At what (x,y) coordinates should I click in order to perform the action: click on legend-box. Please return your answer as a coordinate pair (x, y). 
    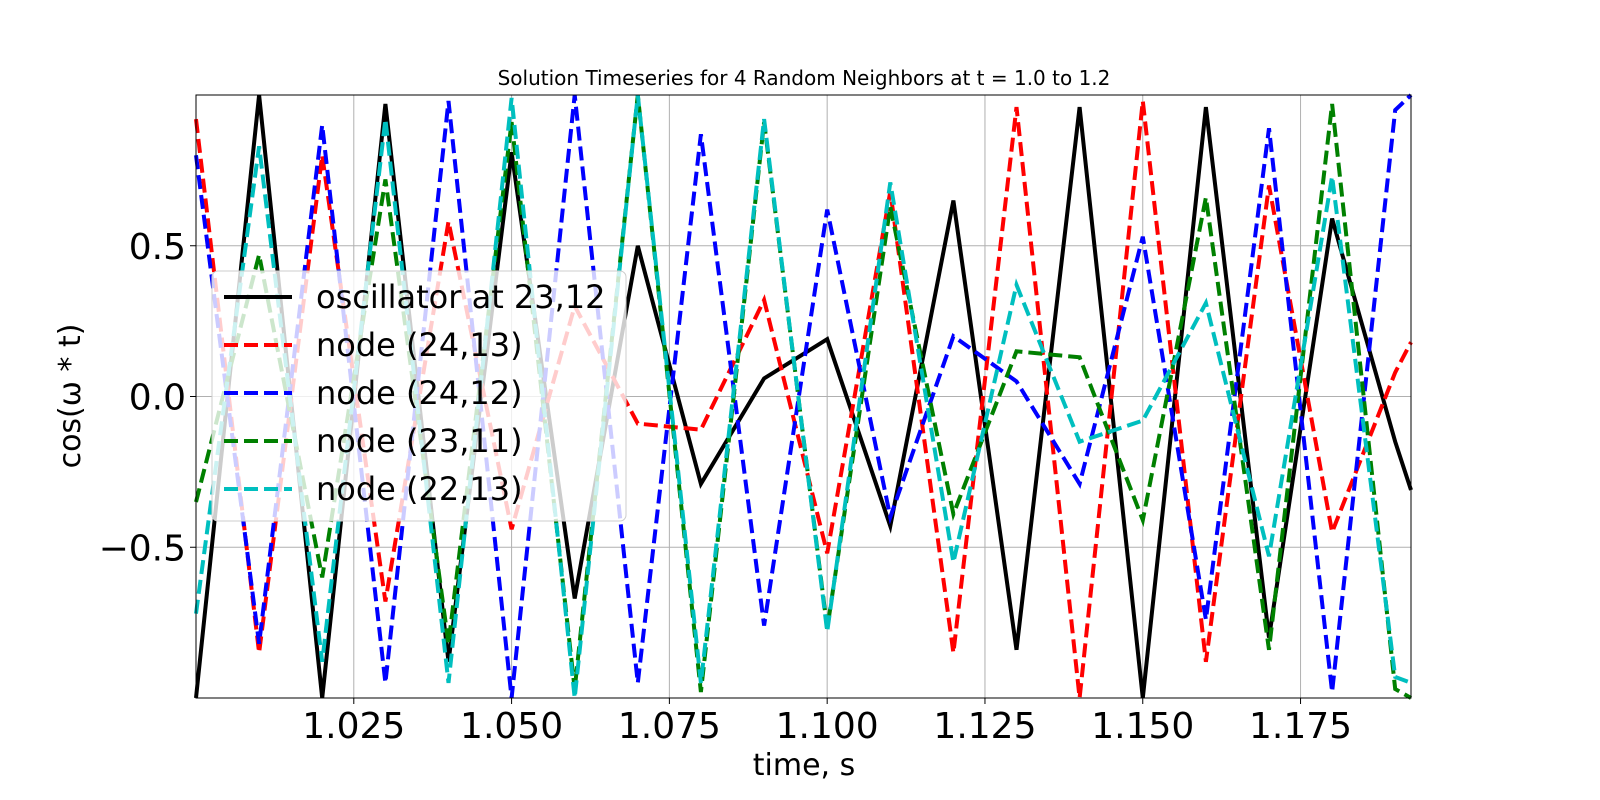
    Looking at the image, I should click on (419, 396).